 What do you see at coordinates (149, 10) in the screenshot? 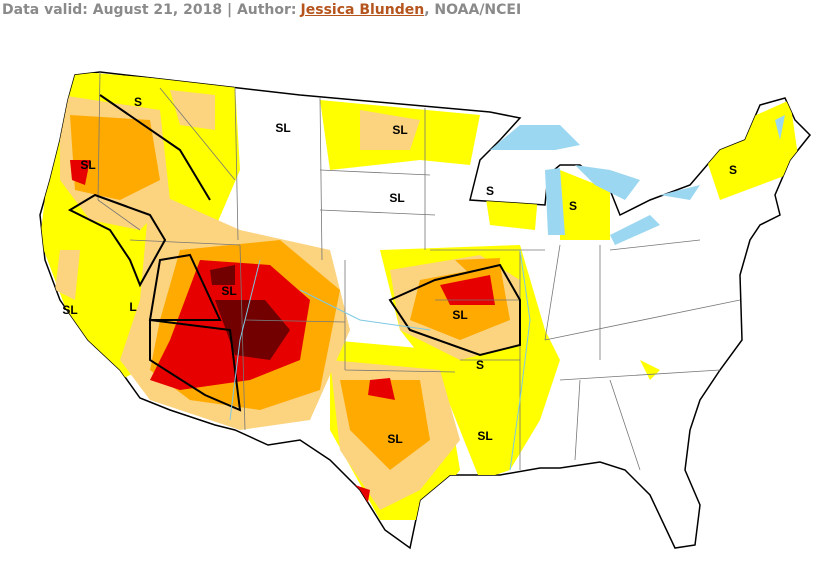
I see `header-text: Data valid: August 21, 2018 | Author:` at bounding box center [149, 10].